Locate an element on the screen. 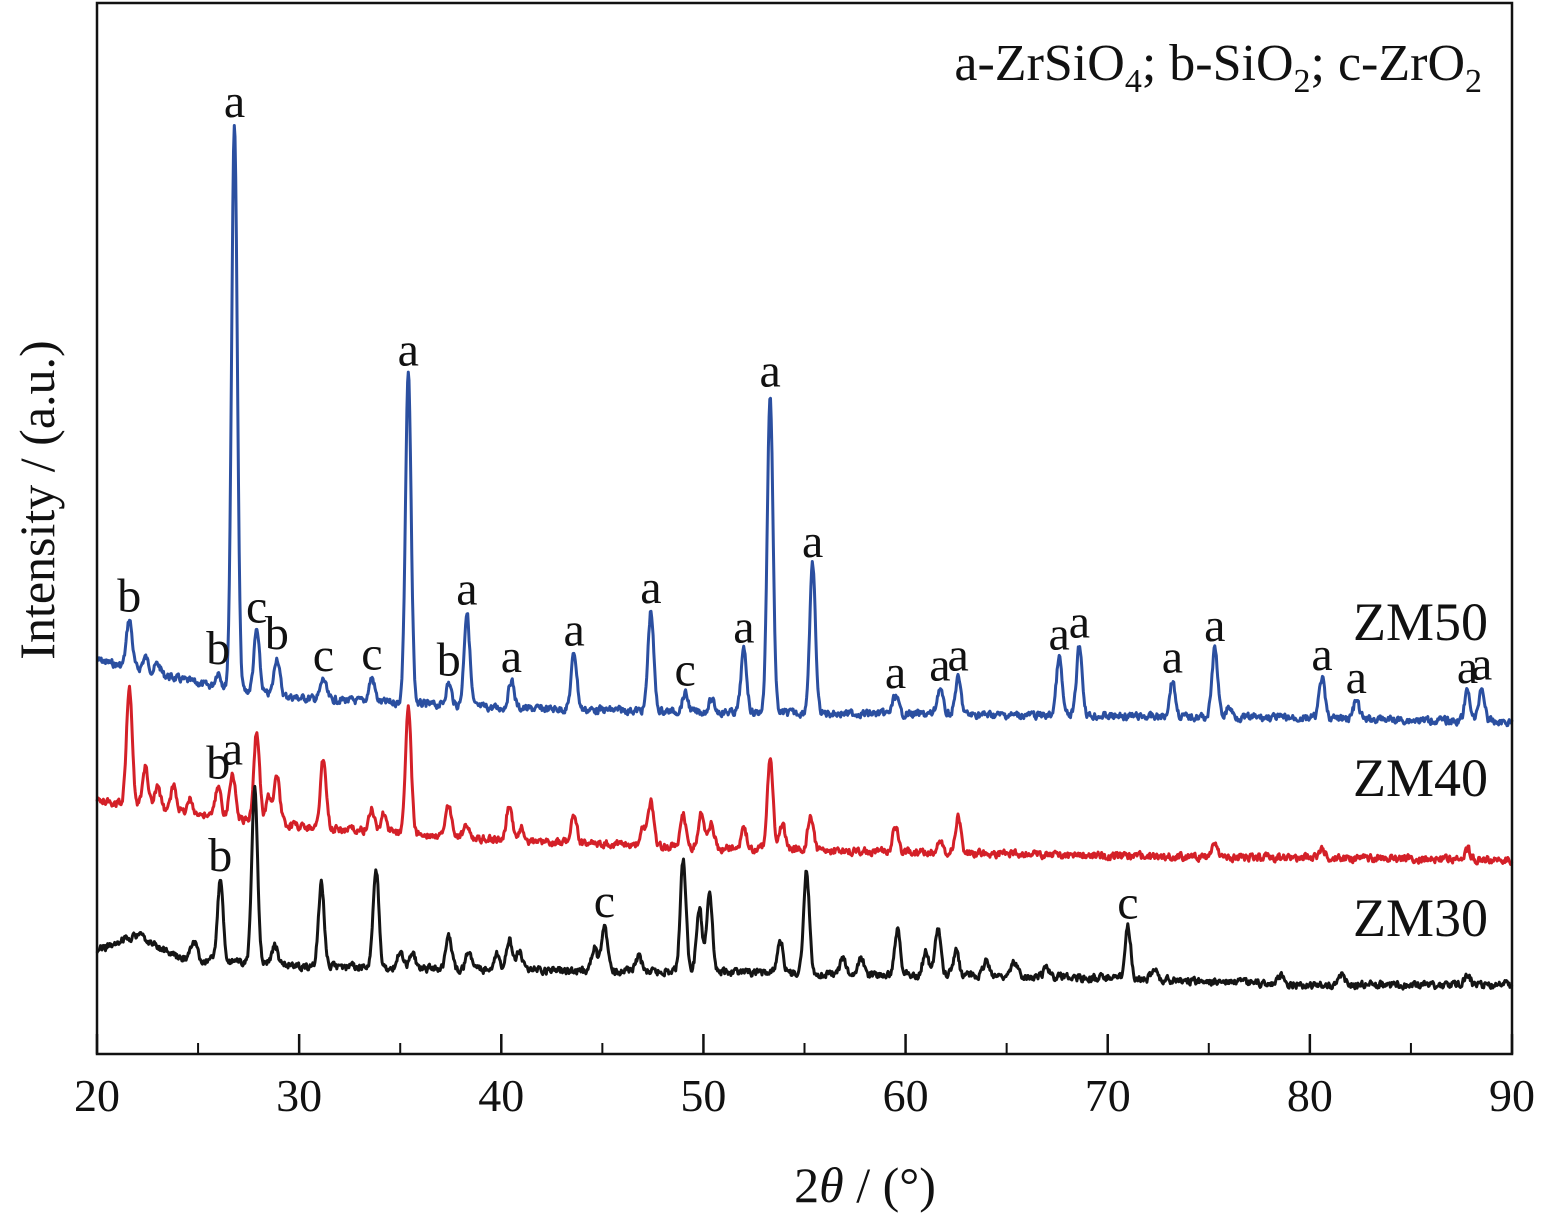 This screenshot has width=1546, height=1219. x-axis-title: 2θ / (°) is located at coordinates (865, 1185).